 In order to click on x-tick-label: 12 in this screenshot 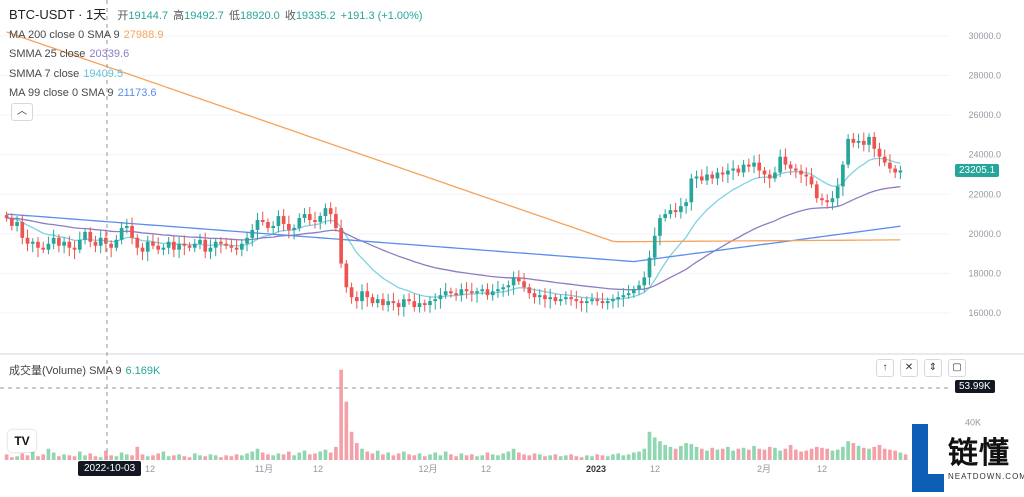, I will do `click(486, 469)`.